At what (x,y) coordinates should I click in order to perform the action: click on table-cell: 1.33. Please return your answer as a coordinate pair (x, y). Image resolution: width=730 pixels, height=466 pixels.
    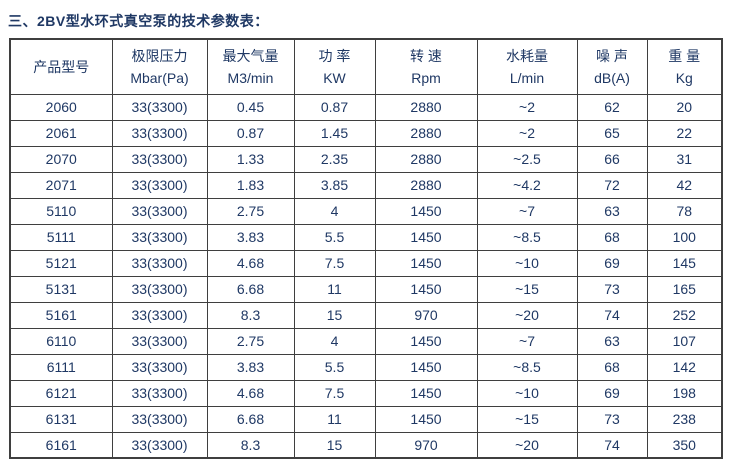
    Looking at the image, I should click on (250, 159).